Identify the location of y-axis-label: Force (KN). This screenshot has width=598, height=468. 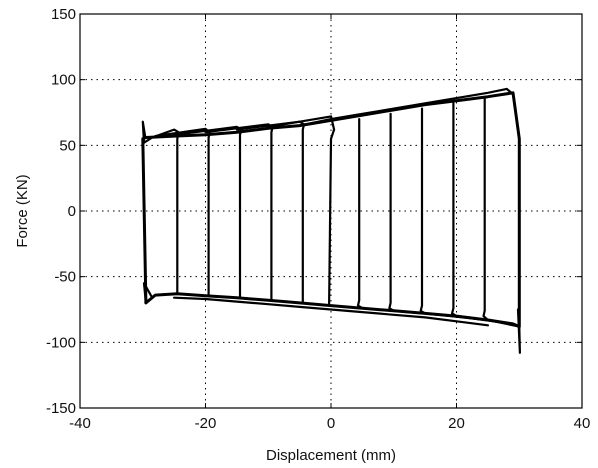
(22, 210).